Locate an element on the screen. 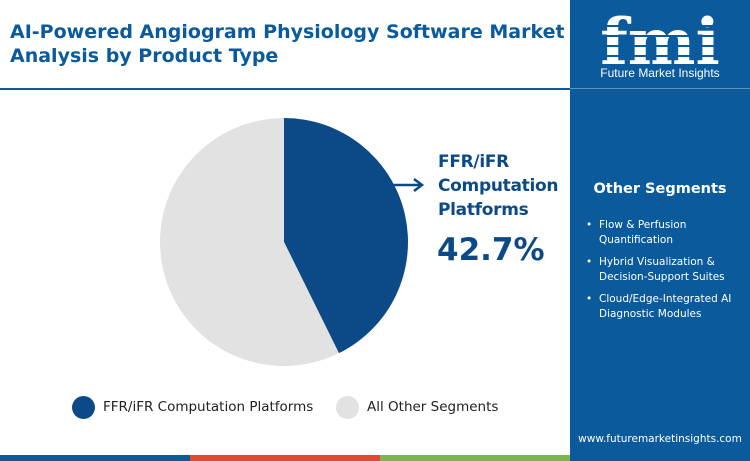  sidebar-divider is located at coordinates (660, 88).